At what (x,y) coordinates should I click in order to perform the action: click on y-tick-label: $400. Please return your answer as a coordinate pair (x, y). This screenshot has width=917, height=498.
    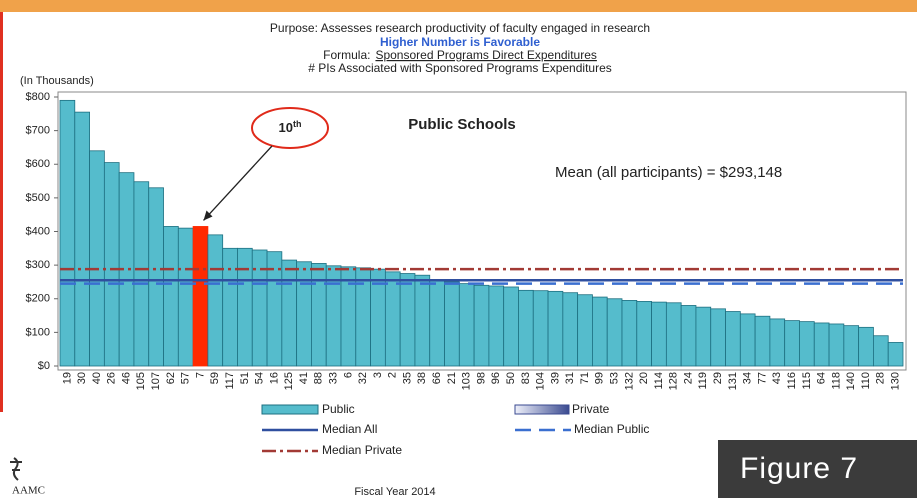
    Looking at the image, I should click on (38, 231).